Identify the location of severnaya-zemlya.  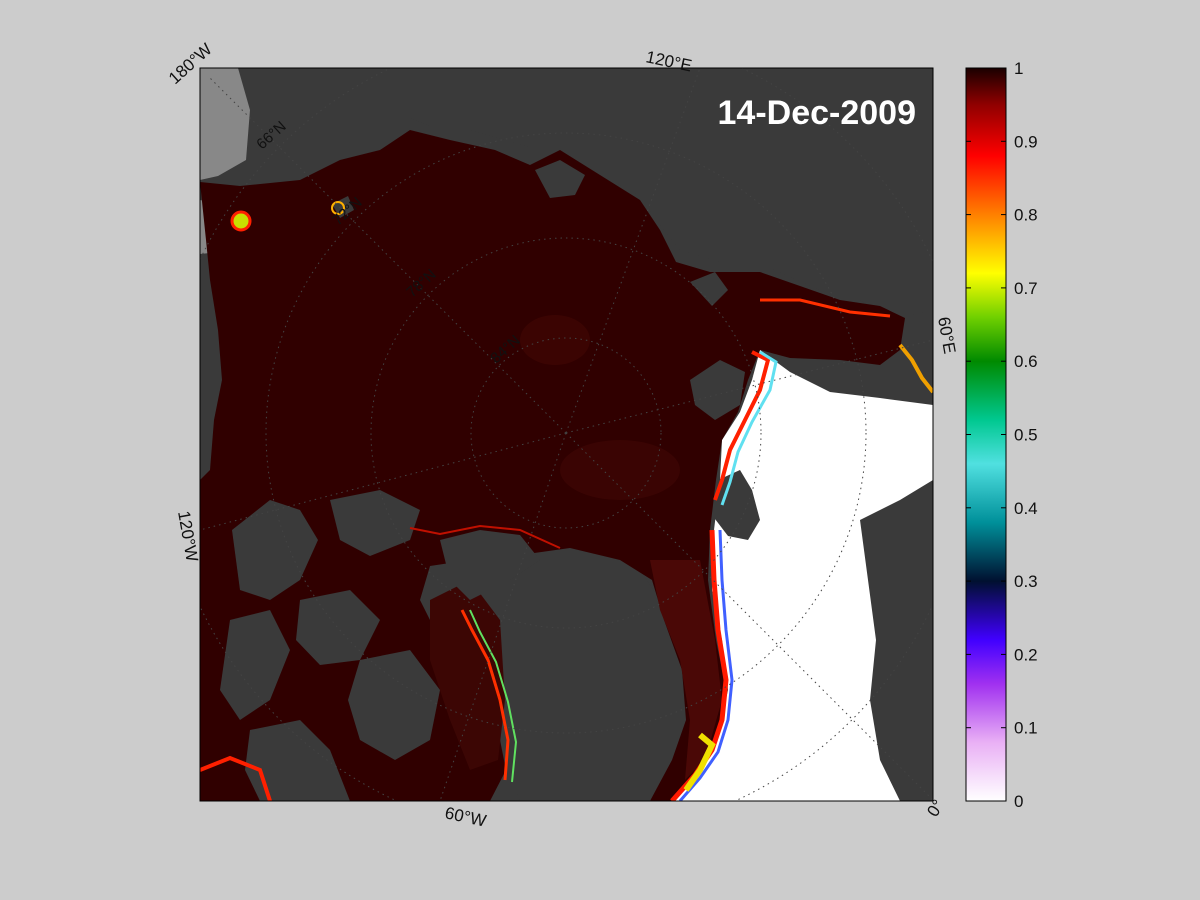
(709, 289).